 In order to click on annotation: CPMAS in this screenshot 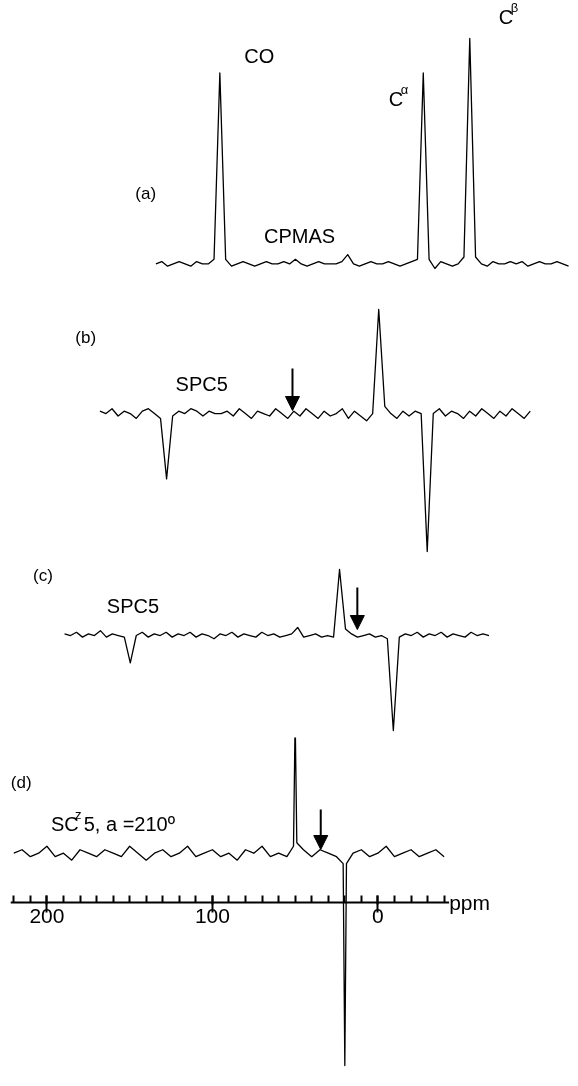, I will do `click(299, 235)`.